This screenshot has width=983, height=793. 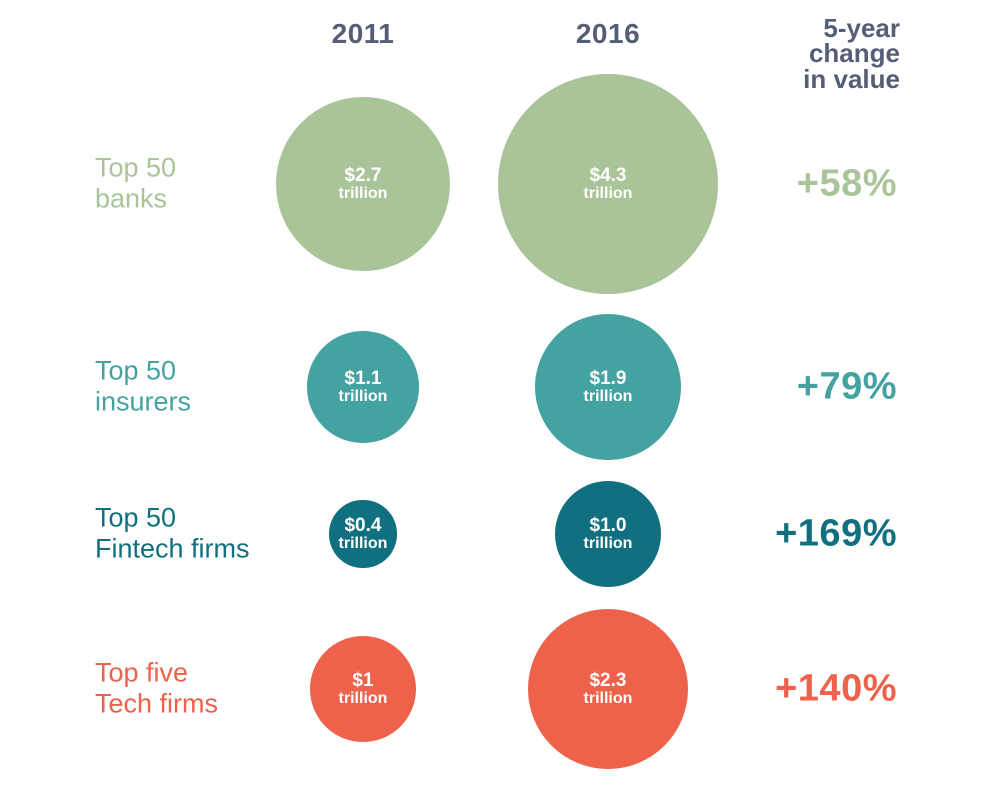 I want to click on bubble-value: $1.9, so click(x=608, y=378).